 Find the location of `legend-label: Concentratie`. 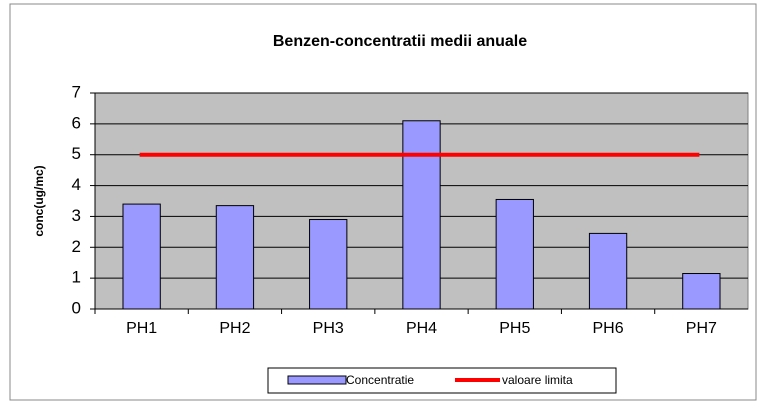

legend-label: Concentratie is located at coordinates (380, 380).